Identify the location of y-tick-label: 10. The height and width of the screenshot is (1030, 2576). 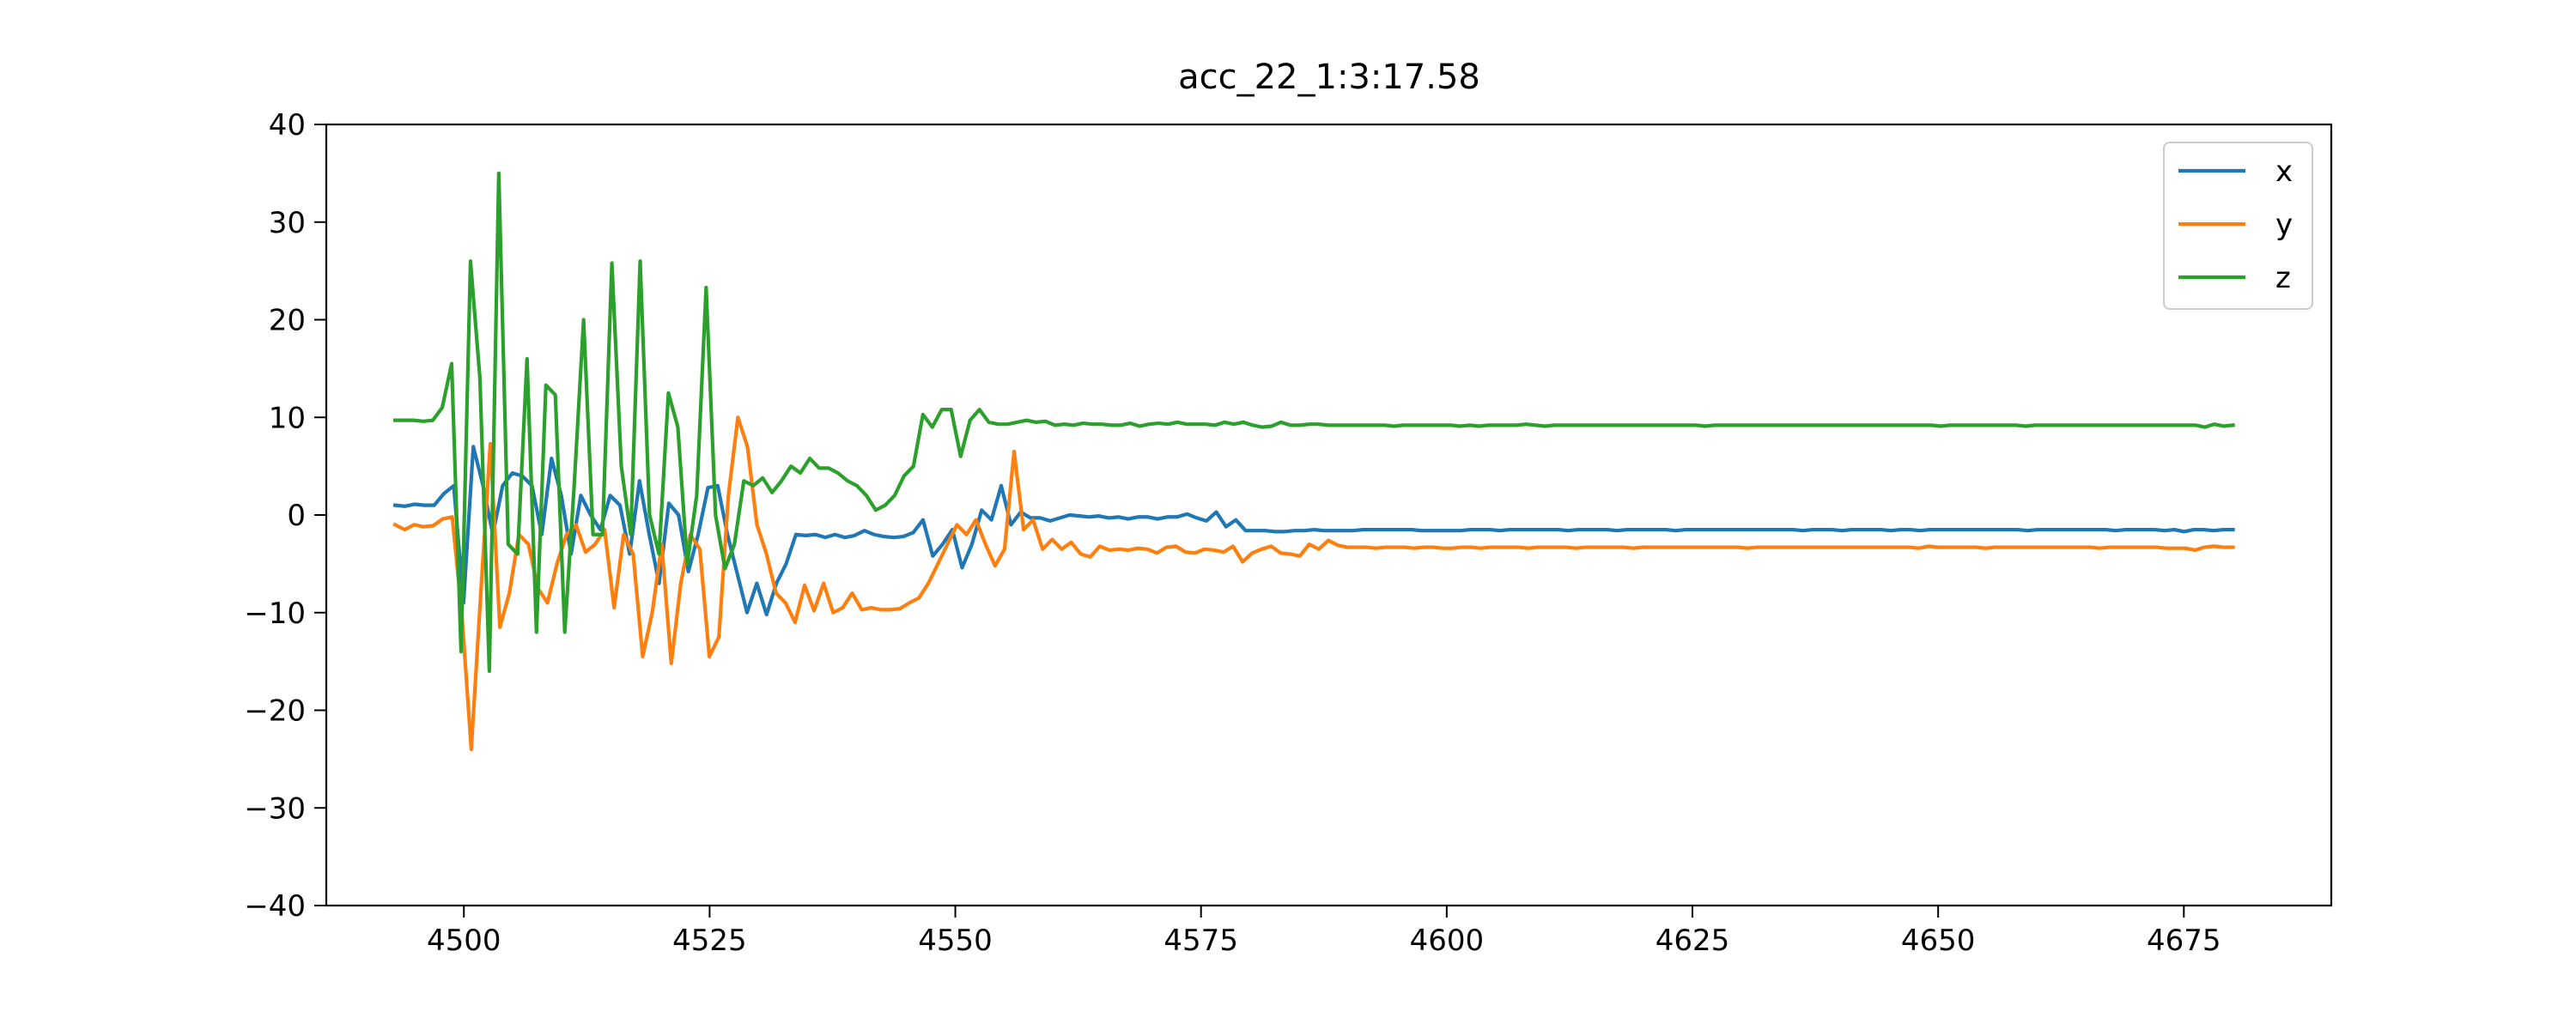
(287, 418).